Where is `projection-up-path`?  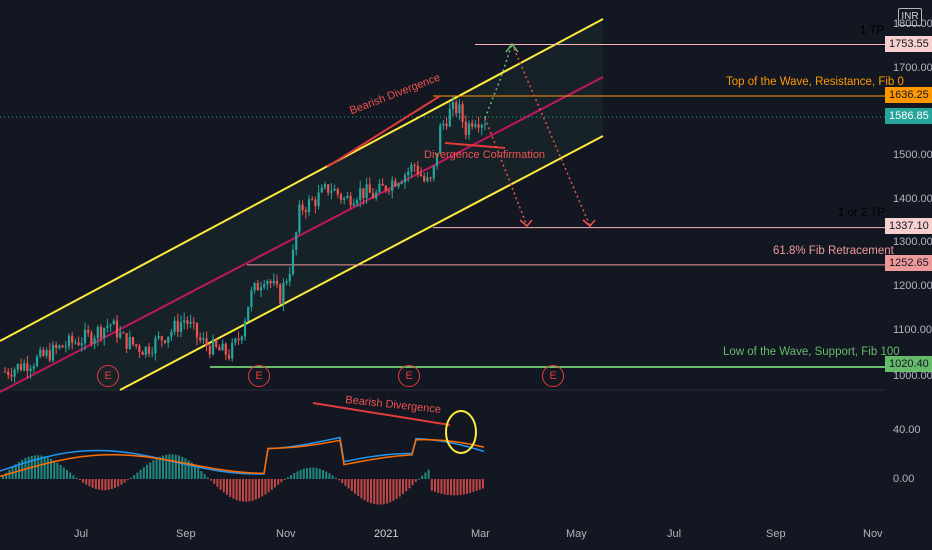 projection-up-path is located at coordinates (498, 81).